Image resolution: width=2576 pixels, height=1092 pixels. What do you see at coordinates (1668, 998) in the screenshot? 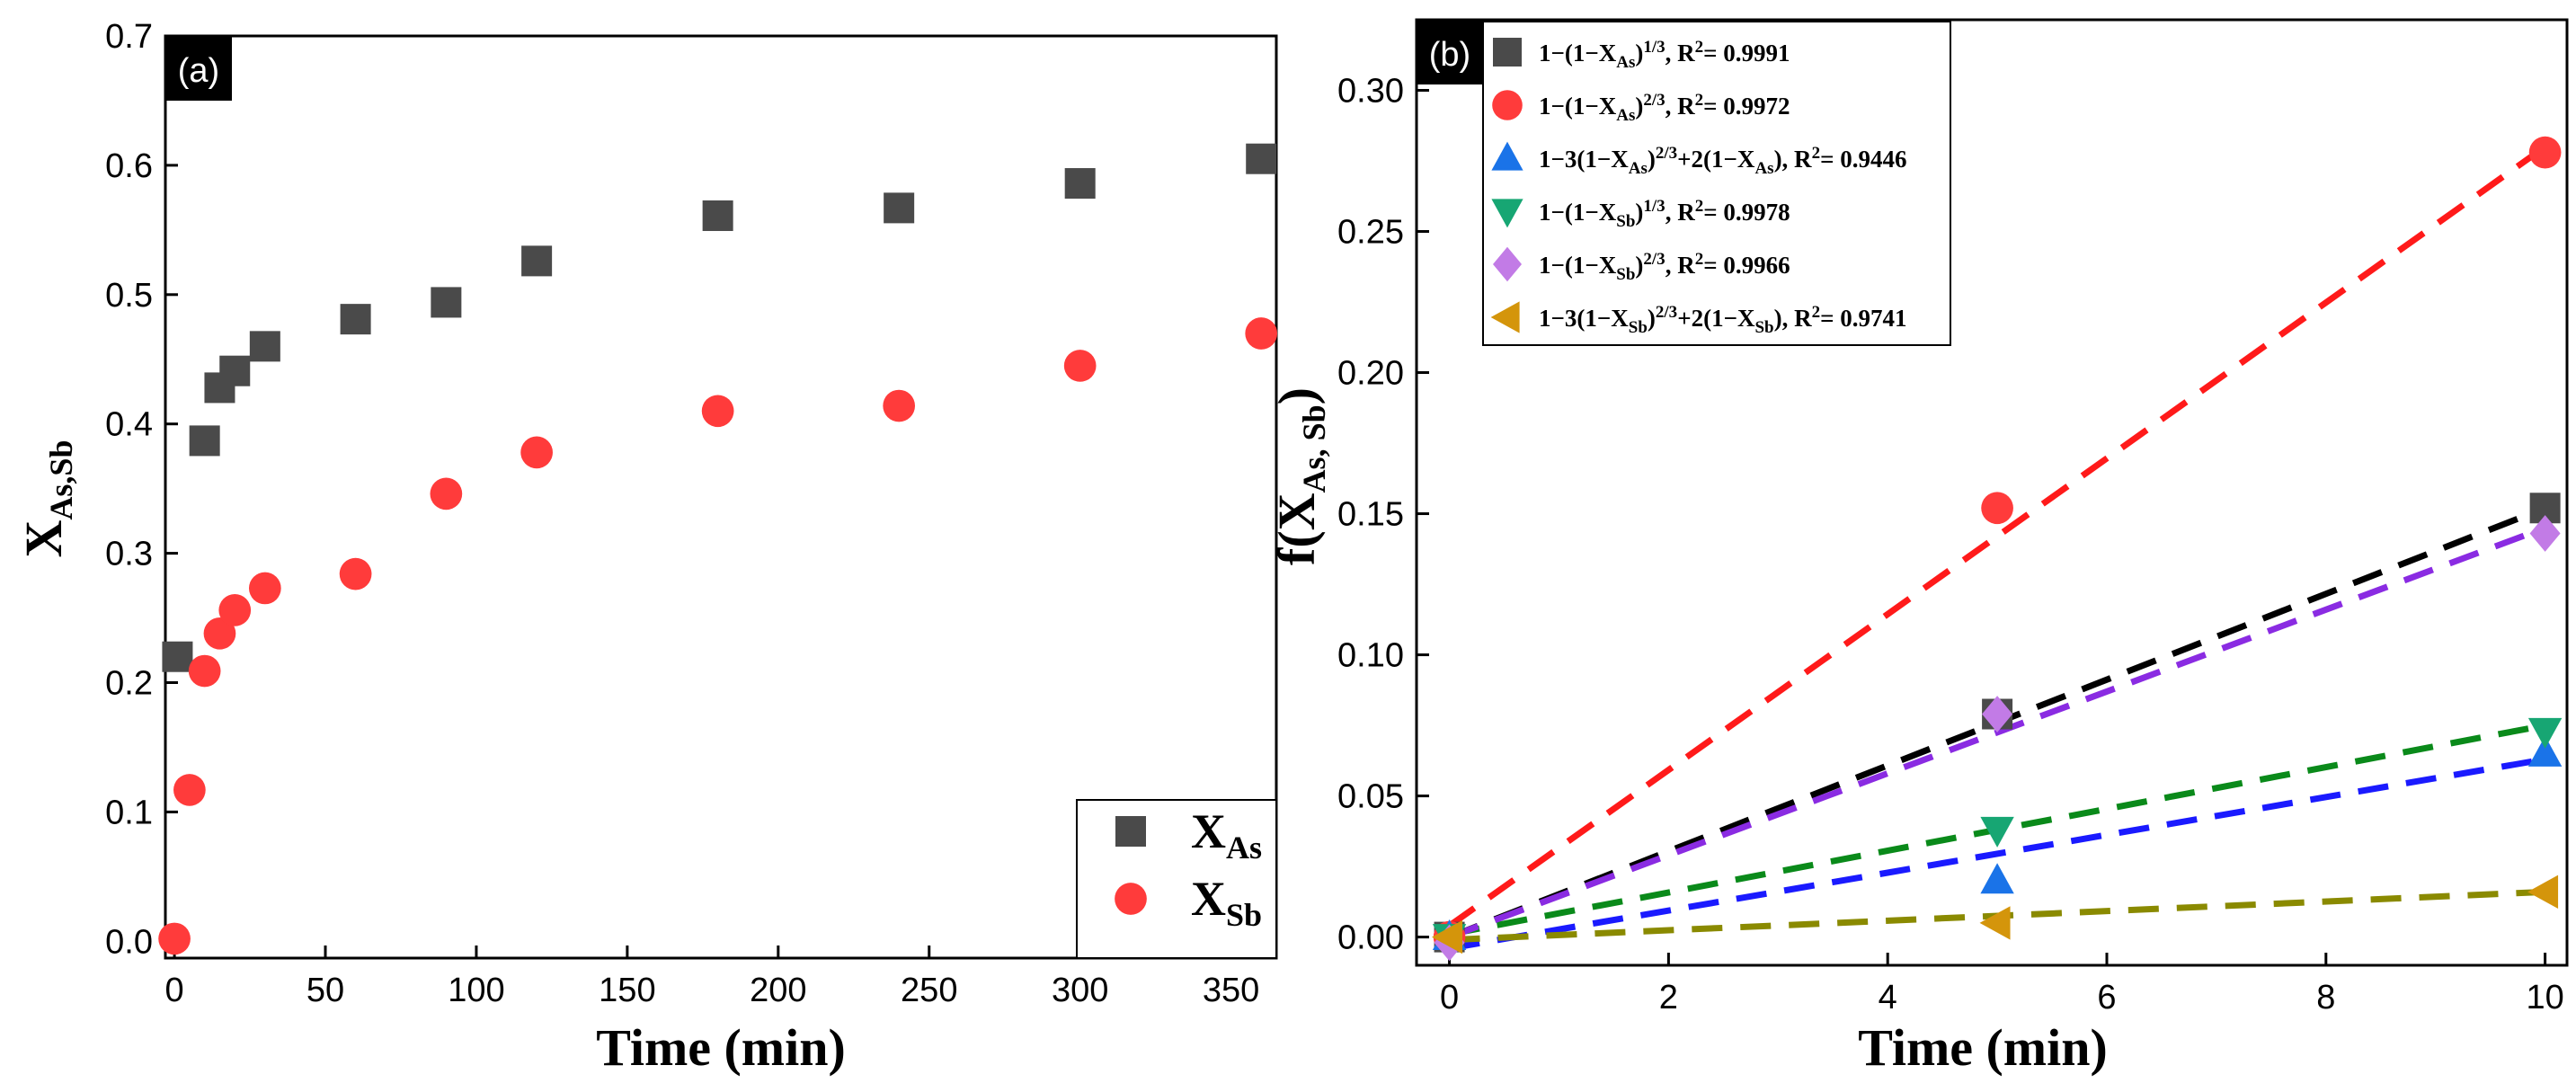
I see `x-tick-label: 2` at bounding box center [1668, 998].